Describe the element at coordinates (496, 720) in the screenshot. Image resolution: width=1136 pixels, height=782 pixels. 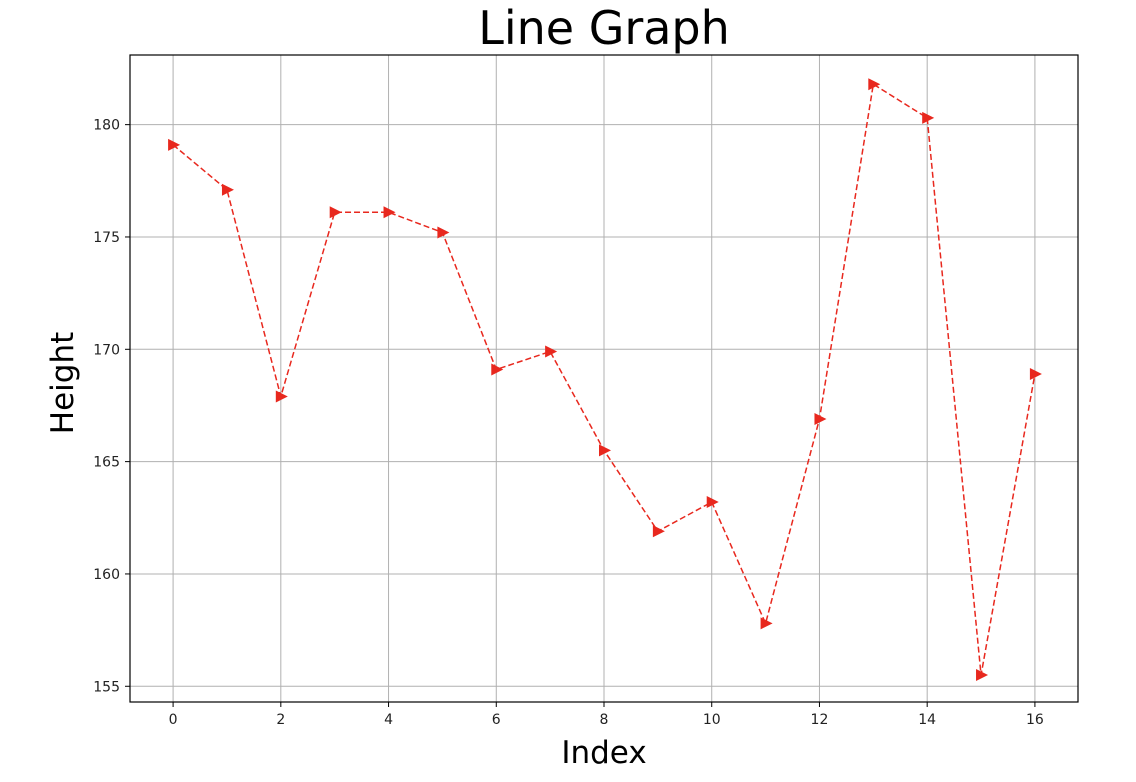
I see `x-tick-label: 6` at that location.